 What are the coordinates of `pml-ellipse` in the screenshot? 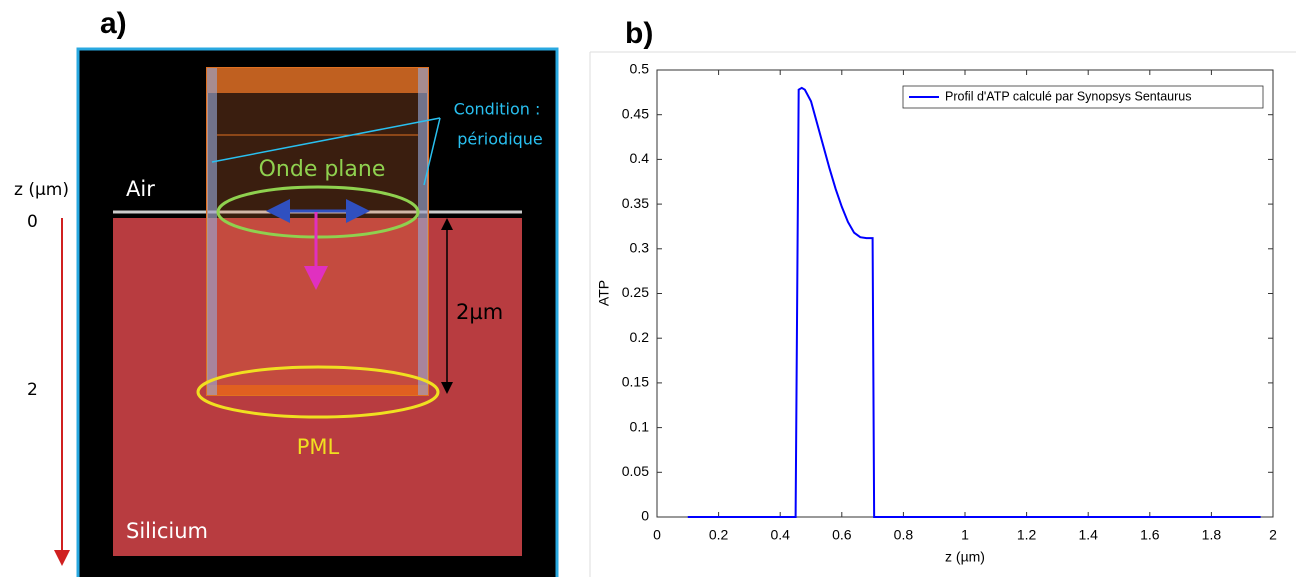 It's located at (318, 392).